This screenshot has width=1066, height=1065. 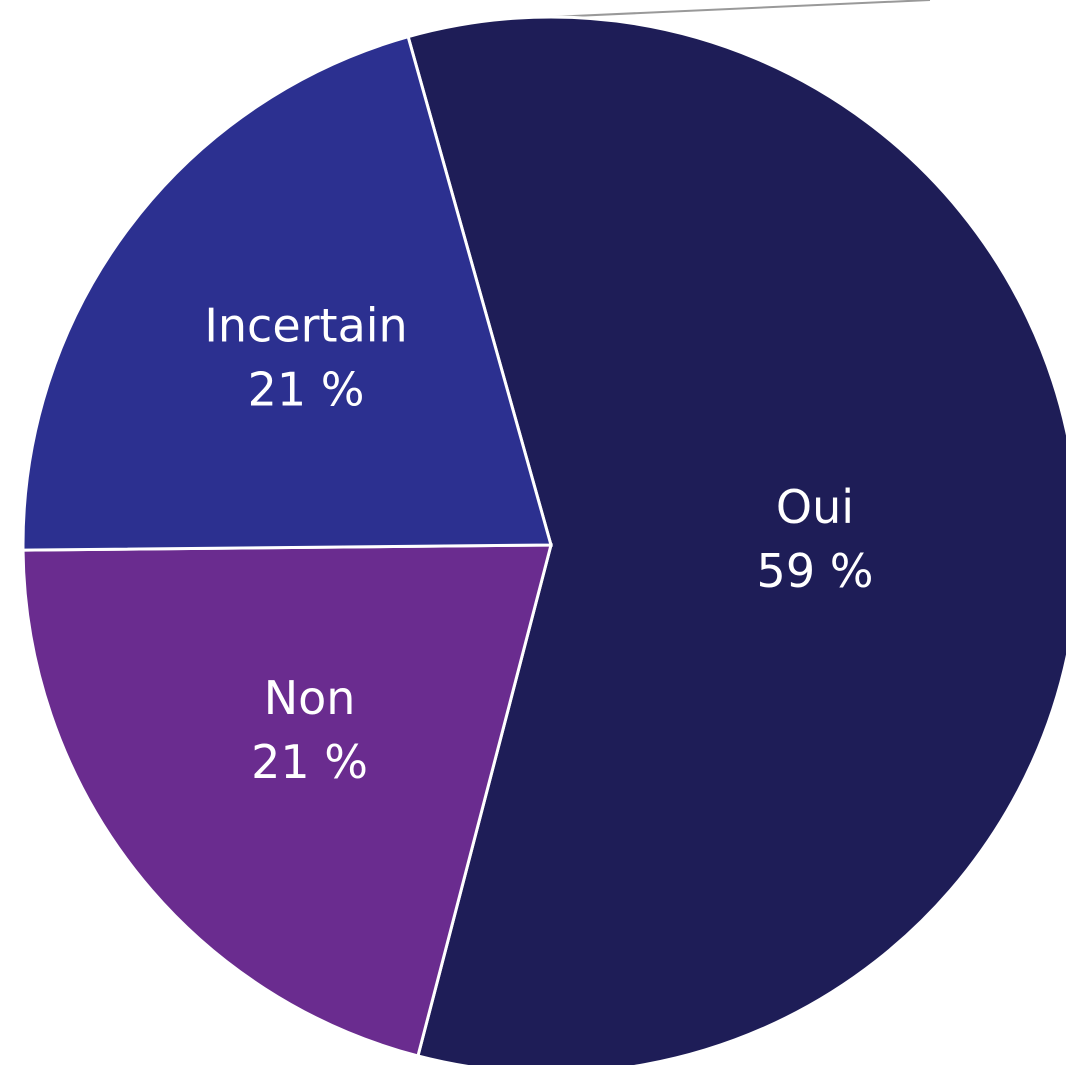 What do you see at coordinates (310, 698) in the screenshot?
I see `slice-label: Non` at bounding box center [310, 698].